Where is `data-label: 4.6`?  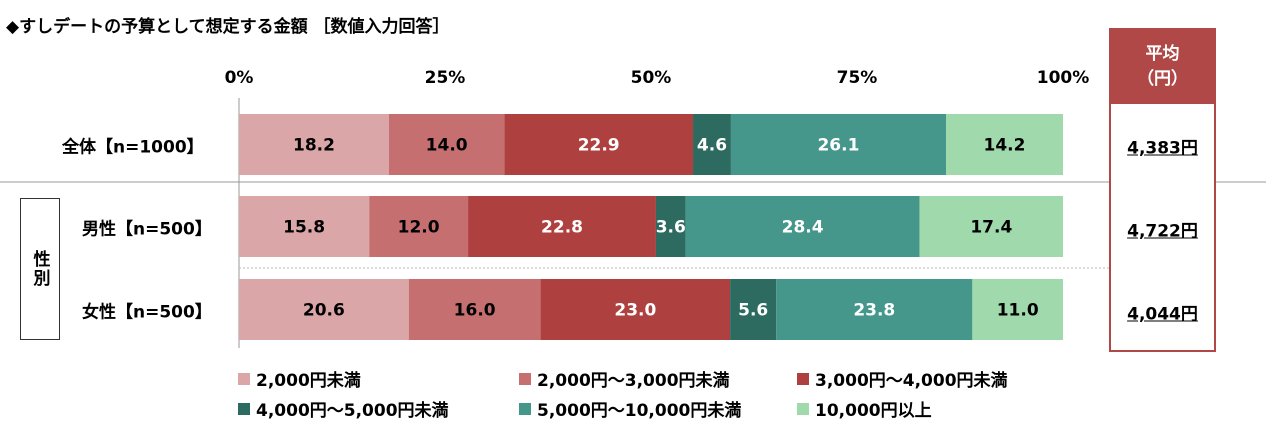
data-label: 4.6 is located at coordinates (712, 146).